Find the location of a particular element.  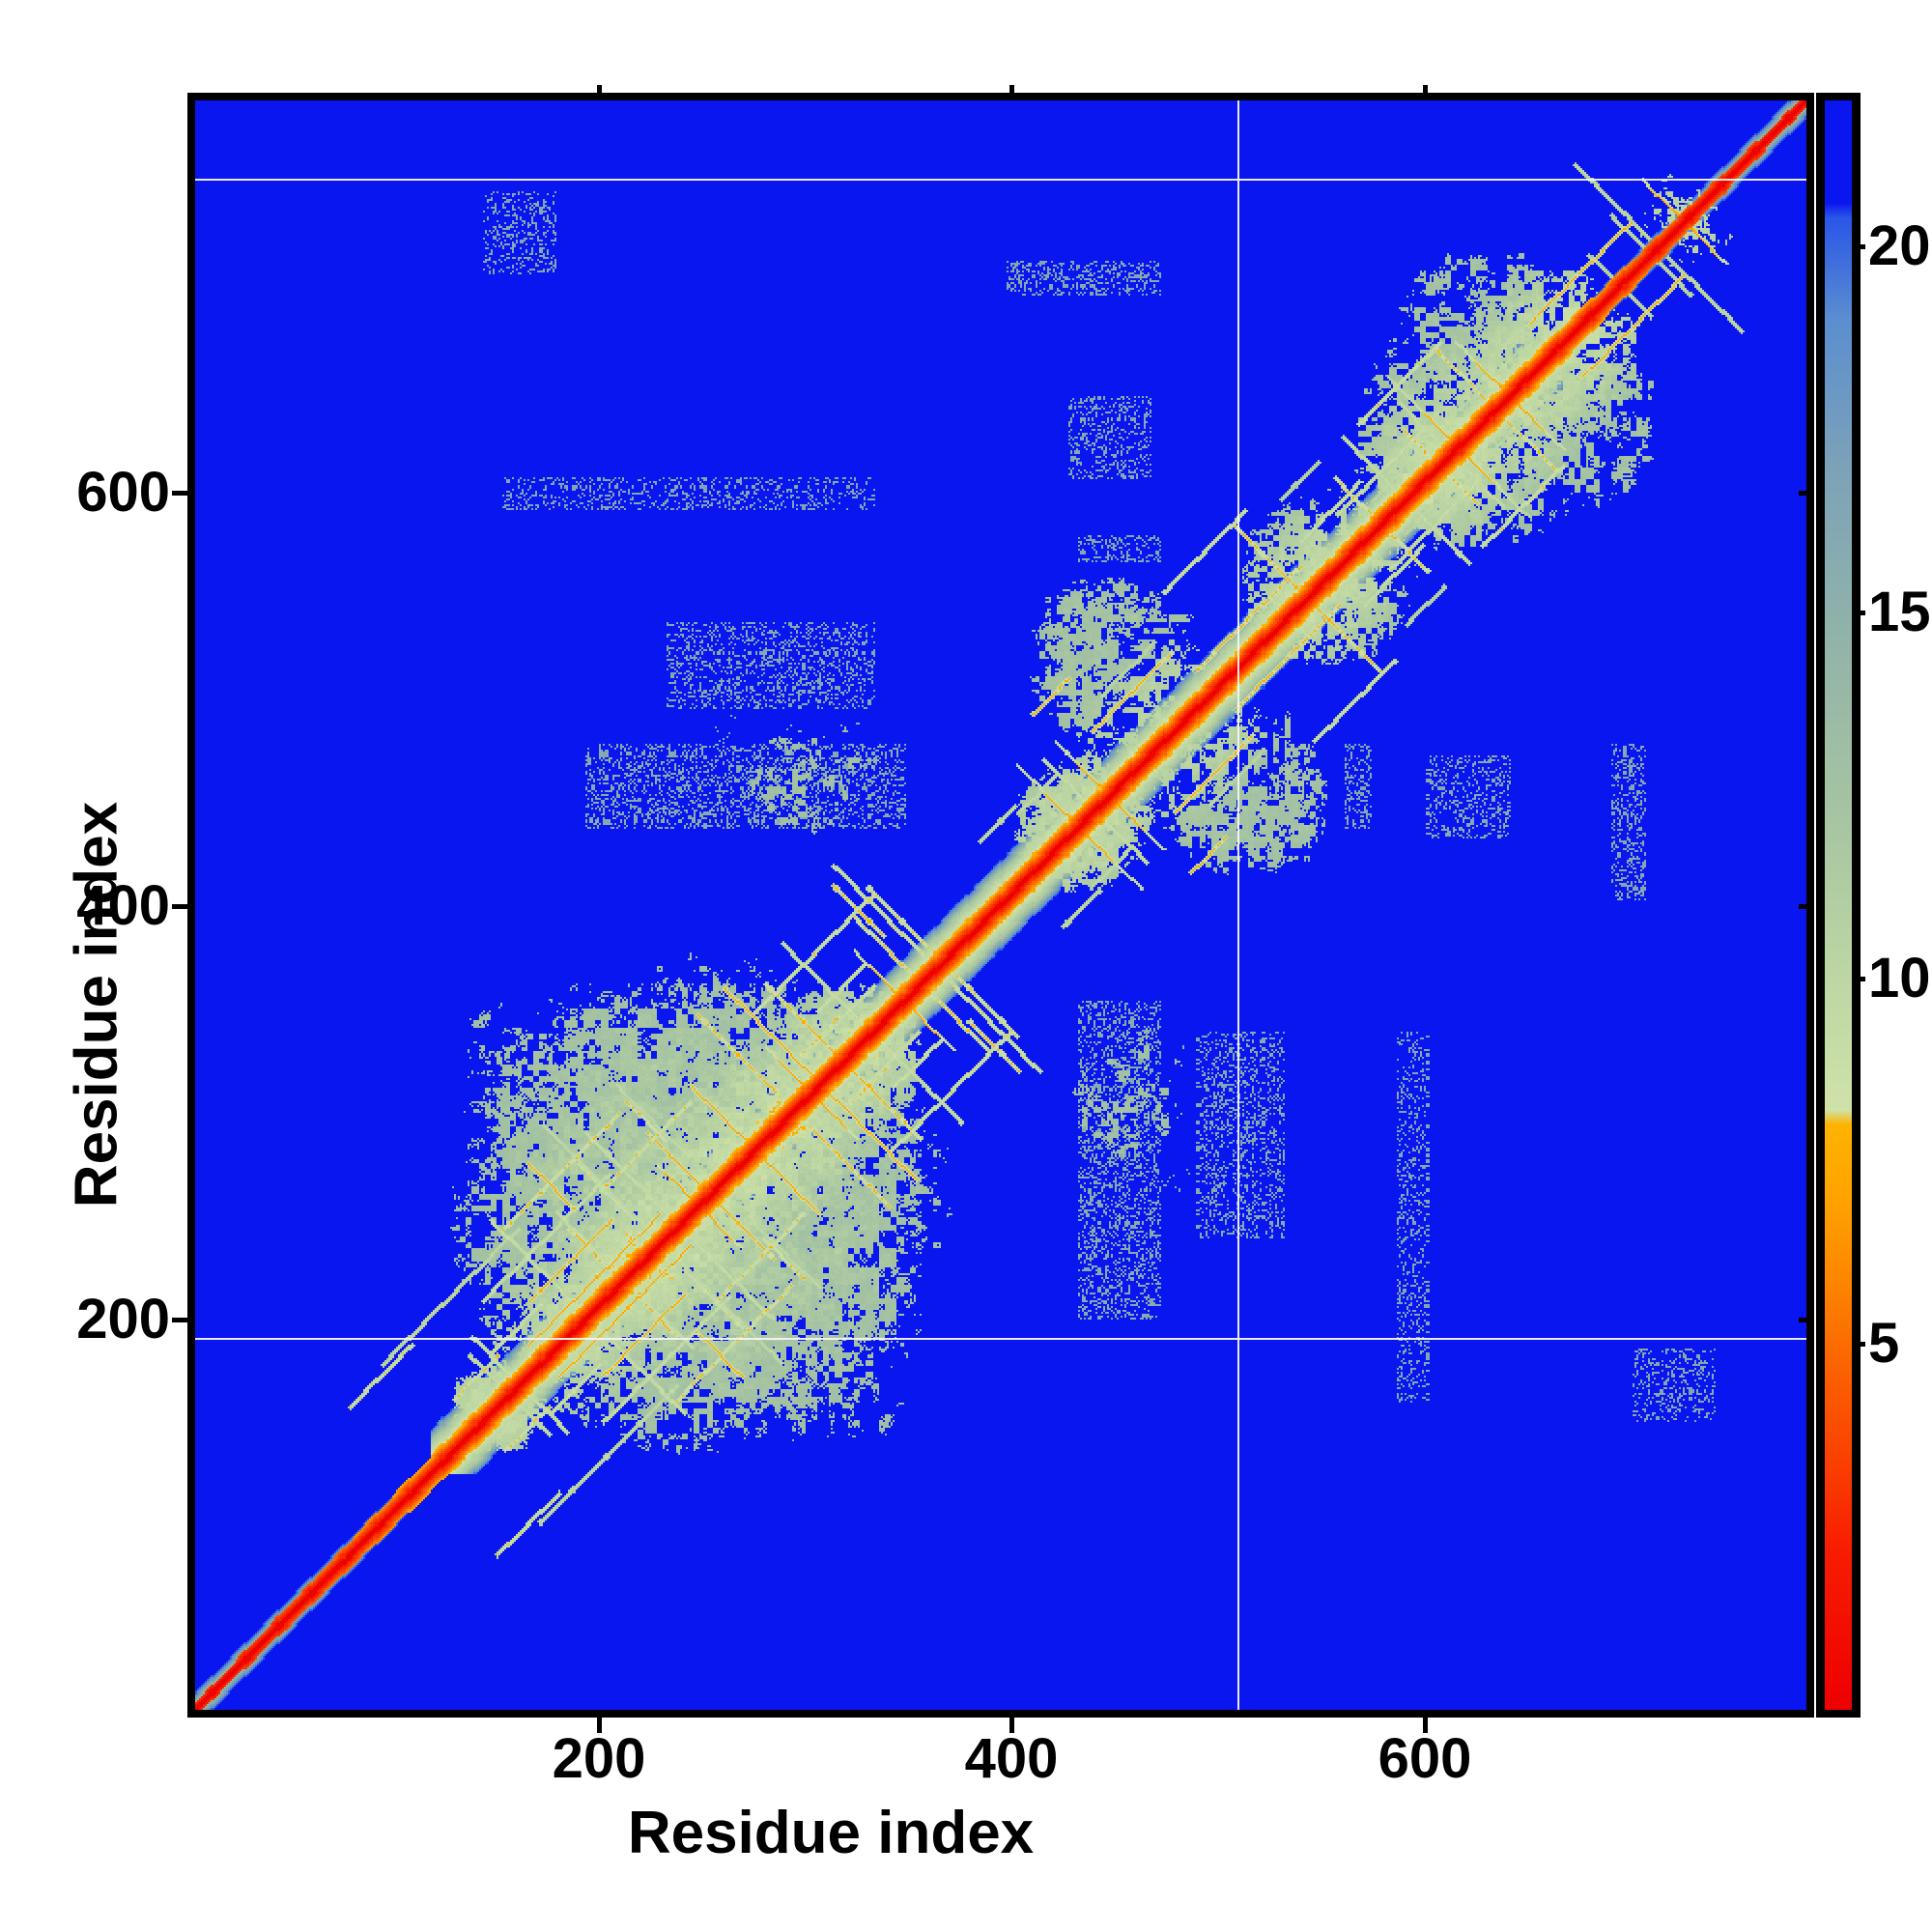

x-ticklabel-600: 600 is located at coordinates (1425, 1758).